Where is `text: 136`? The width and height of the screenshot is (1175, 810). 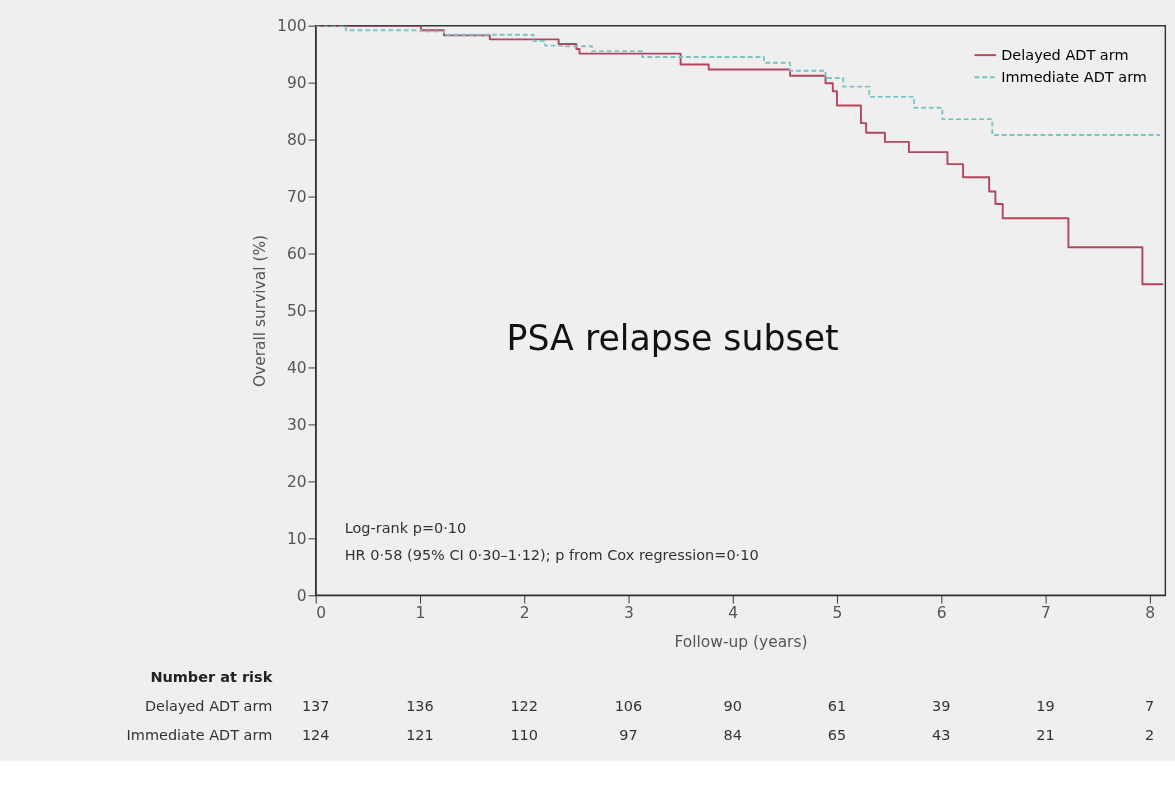 text: 136 is located at coordinates (420, 706).